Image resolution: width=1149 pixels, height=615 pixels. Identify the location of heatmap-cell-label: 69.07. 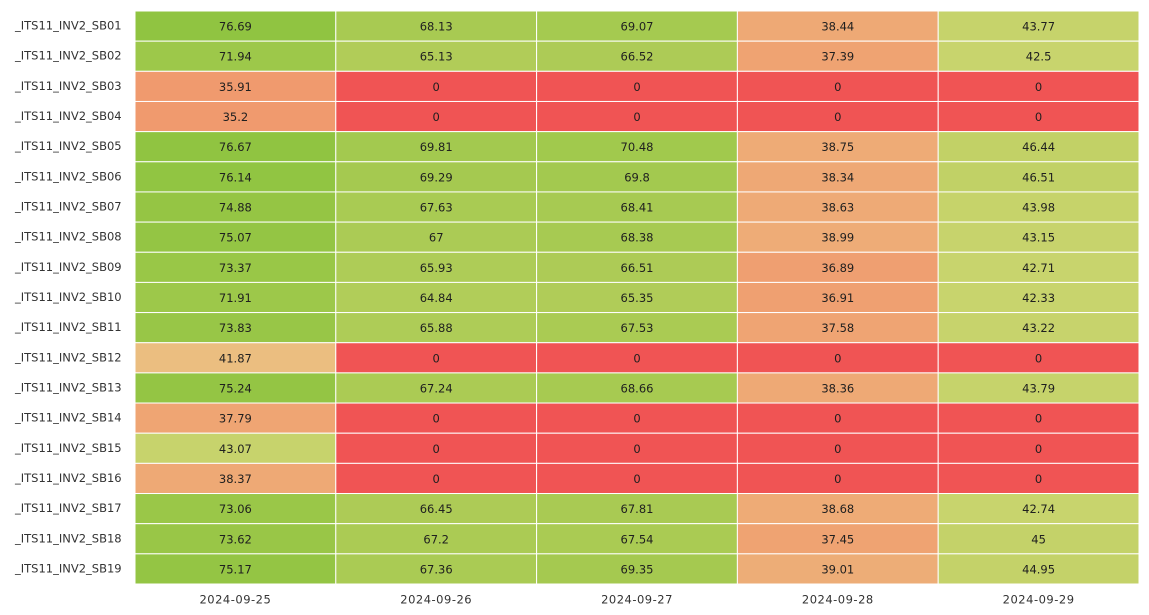
(637, 27).